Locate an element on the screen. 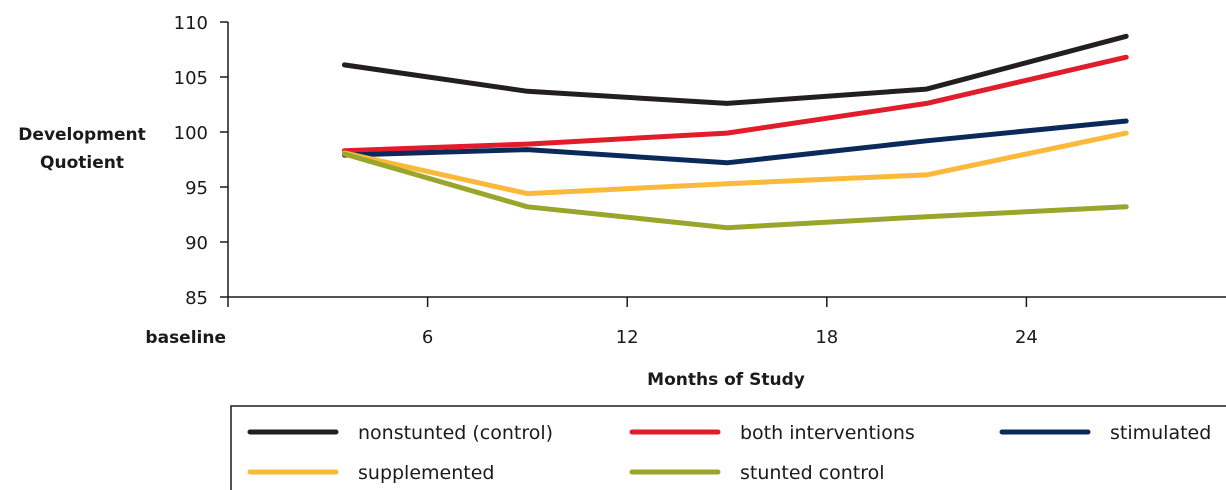 This screenshot has height=490, width=1226. x-ticks: baseline 6 12 18 24 is located at coordinates (591, 322).